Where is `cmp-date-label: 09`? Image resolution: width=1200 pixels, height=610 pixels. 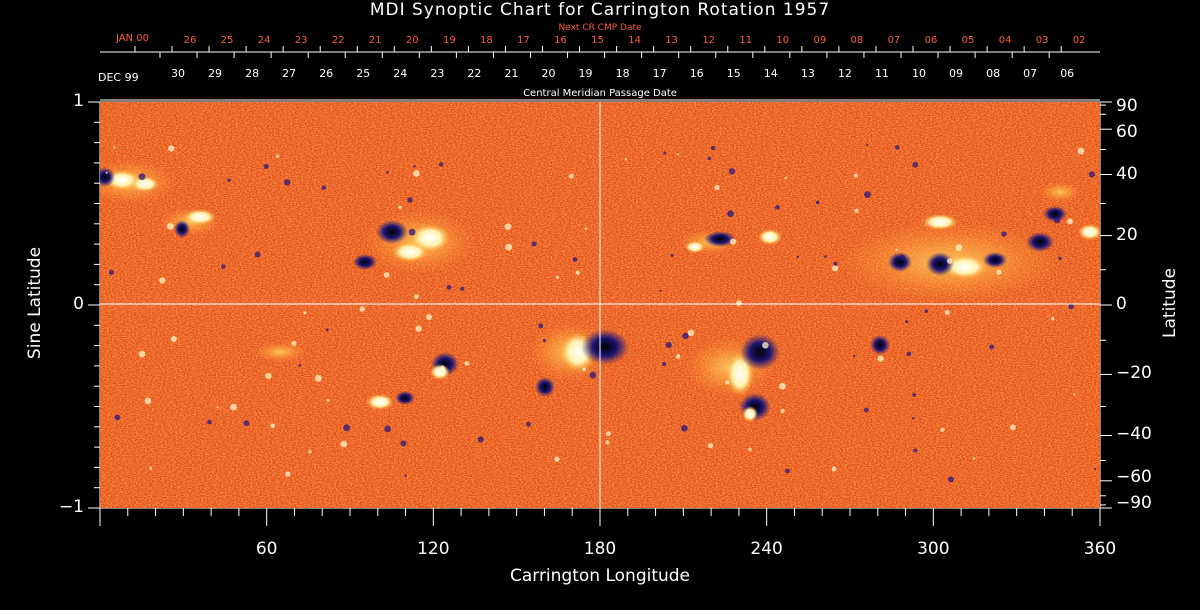 cmp-date-label: 09 is located at coordinates (956, 73).